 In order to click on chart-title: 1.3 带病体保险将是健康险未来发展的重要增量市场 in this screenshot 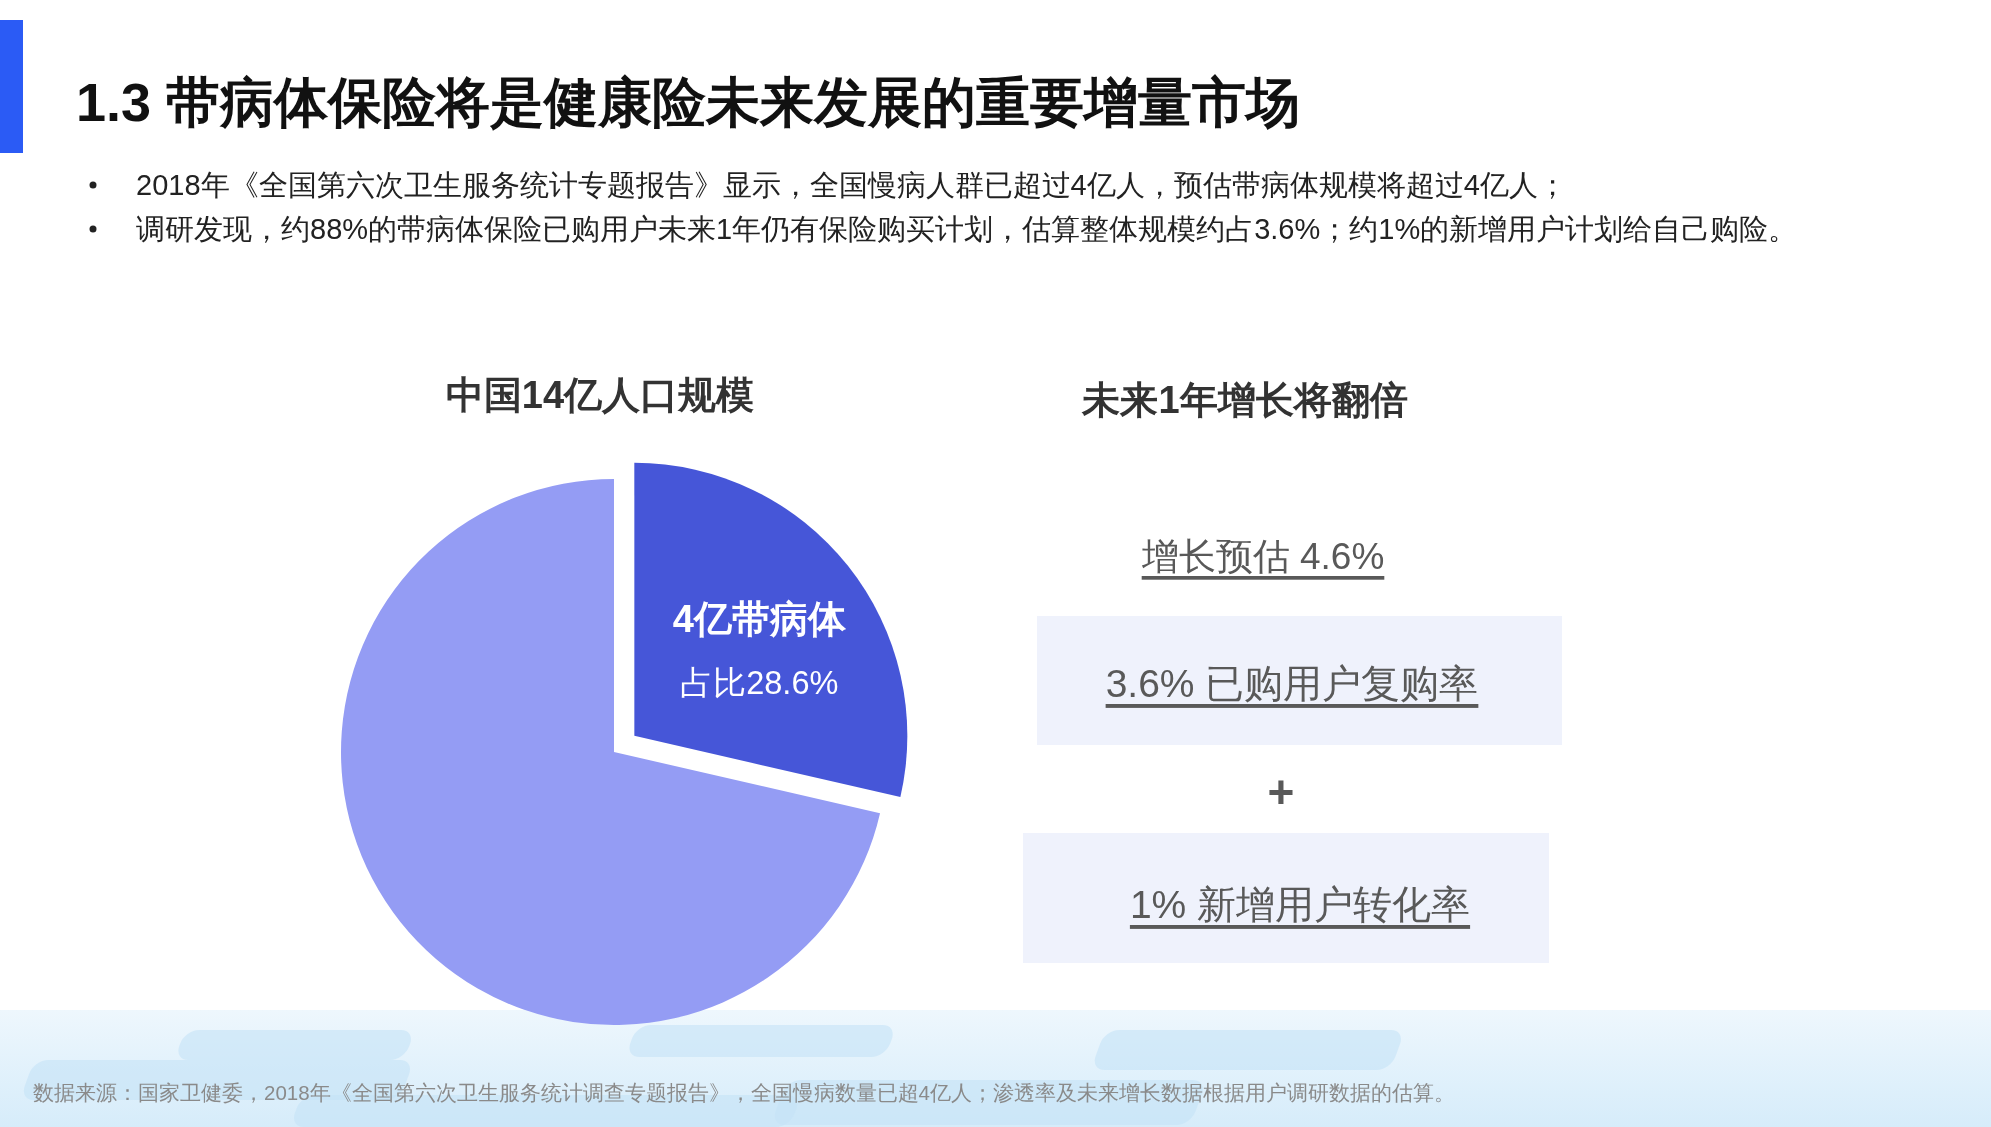, I will do `click(688, 102)`.